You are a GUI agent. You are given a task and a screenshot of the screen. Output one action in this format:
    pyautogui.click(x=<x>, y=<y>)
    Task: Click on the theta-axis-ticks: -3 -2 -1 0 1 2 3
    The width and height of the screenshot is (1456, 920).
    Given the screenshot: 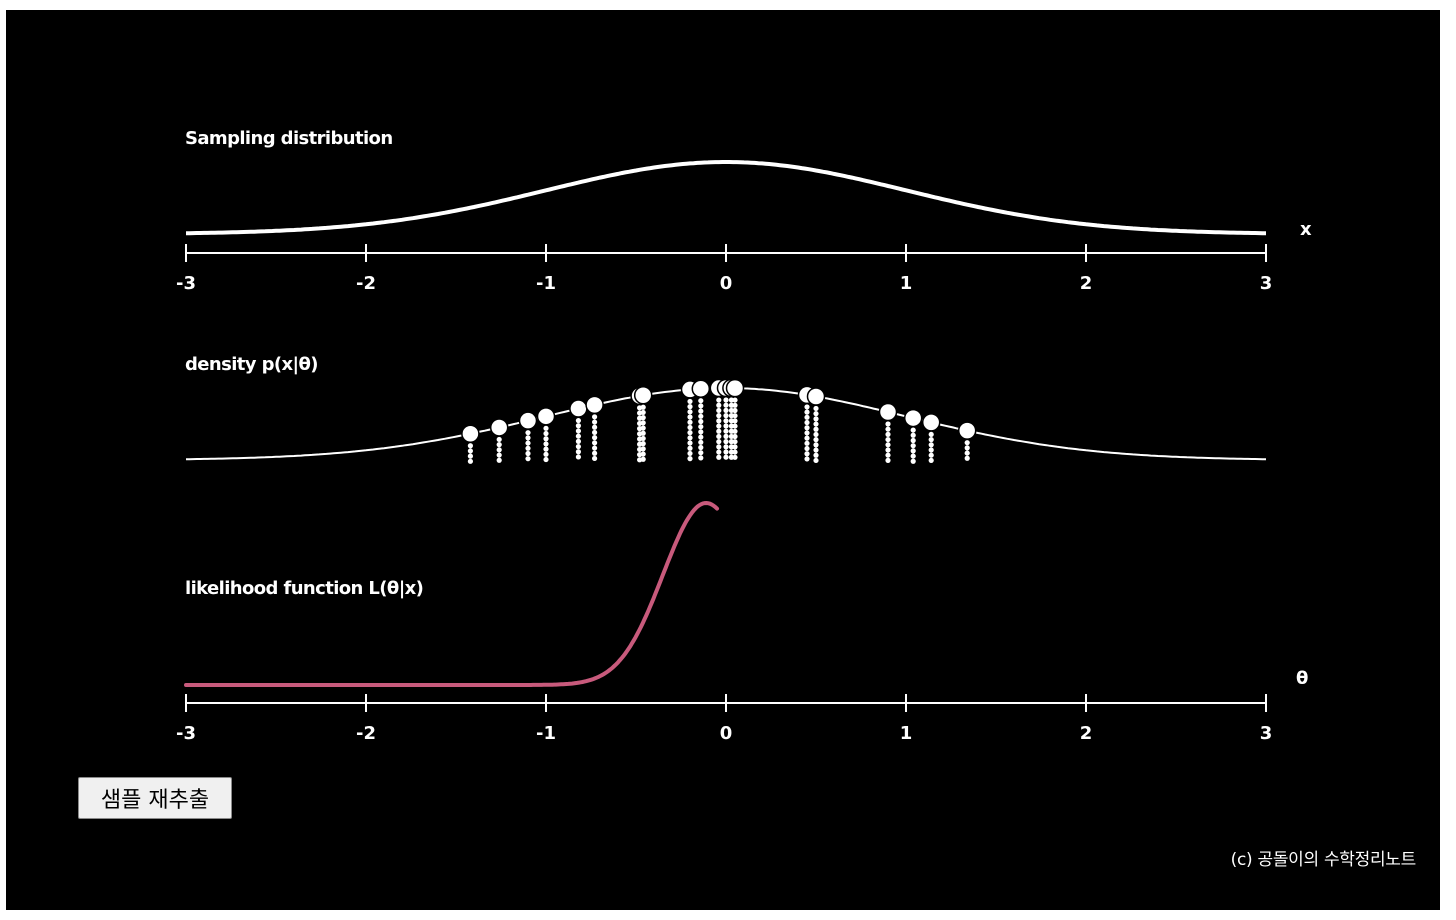 What is the action you would take?
    pyautogui.click(x=724, y=719)
    